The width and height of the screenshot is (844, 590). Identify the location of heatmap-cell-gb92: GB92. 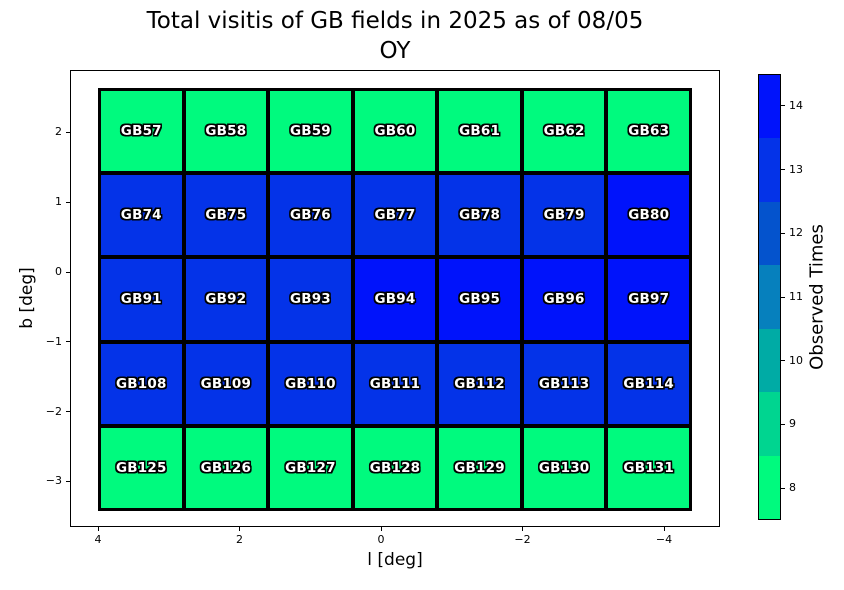
(226, 299).